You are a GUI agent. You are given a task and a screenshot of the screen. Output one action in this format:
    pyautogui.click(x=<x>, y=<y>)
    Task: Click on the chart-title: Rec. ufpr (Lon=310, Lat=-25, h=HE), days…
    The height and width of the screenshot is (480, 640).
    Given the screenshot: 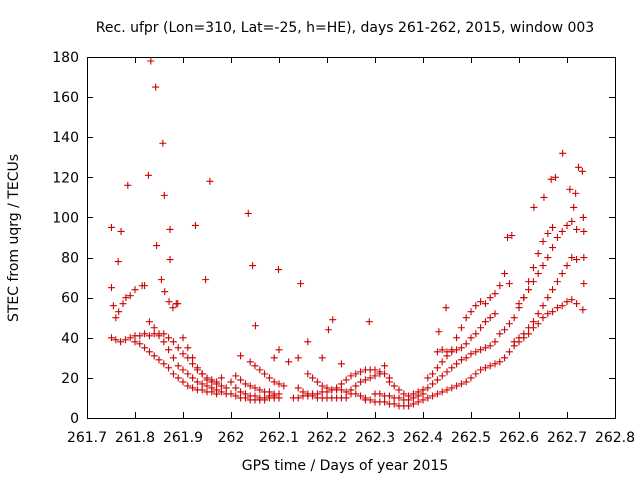 What is the action you would take?
    pyautogui.click(x=345, y=28)
    